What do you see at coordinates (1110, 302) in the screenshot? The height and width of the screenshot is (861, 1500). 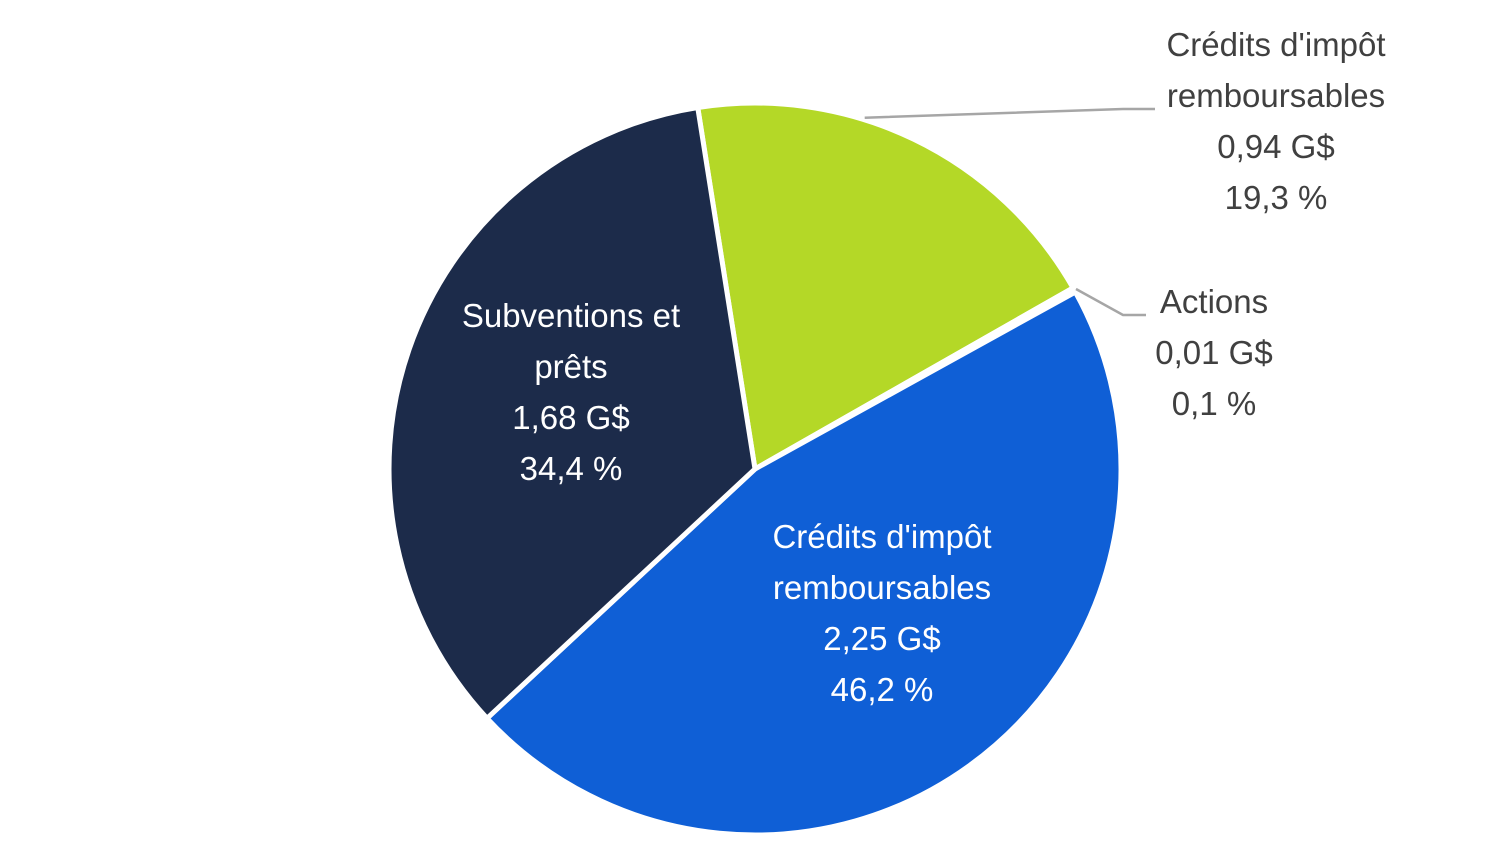 I see `leader-line-shares` at bounding box center [1110, 302].